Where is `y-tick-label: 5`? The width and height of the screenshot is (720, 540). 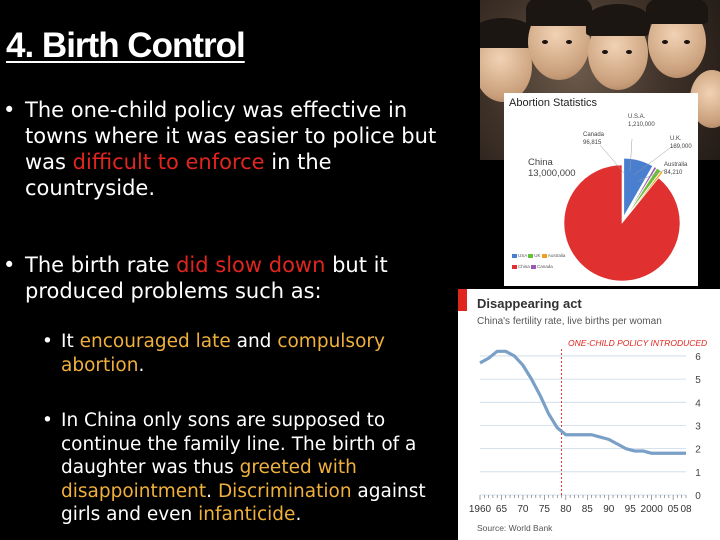
y-tick-label: 5 is located at coordinates (698, 380).